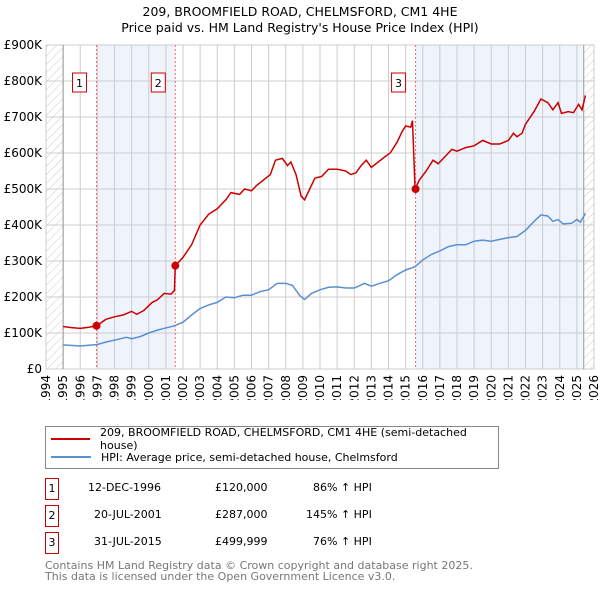 The image size is (600, 590). Describe the element at coordinates (526, 387) in the screenshot. I see `x-tick-label: 2022` at that location.